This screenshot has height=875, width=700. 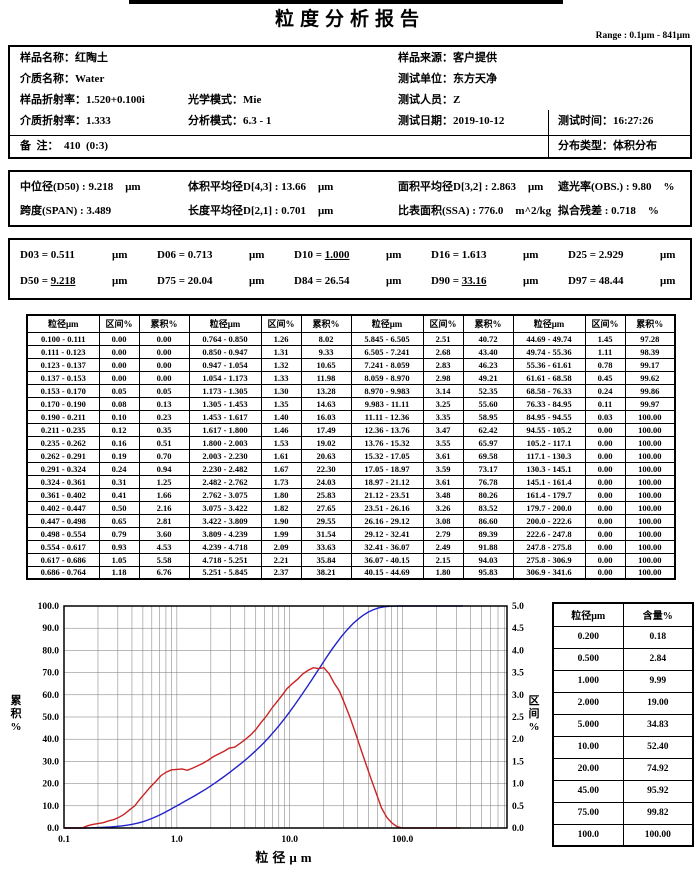 What do you see at coordinates (73, 255) in the screenshot?
I see `d-value-d03: D03 = 0.511 μm` at bounding box center [73, 255].